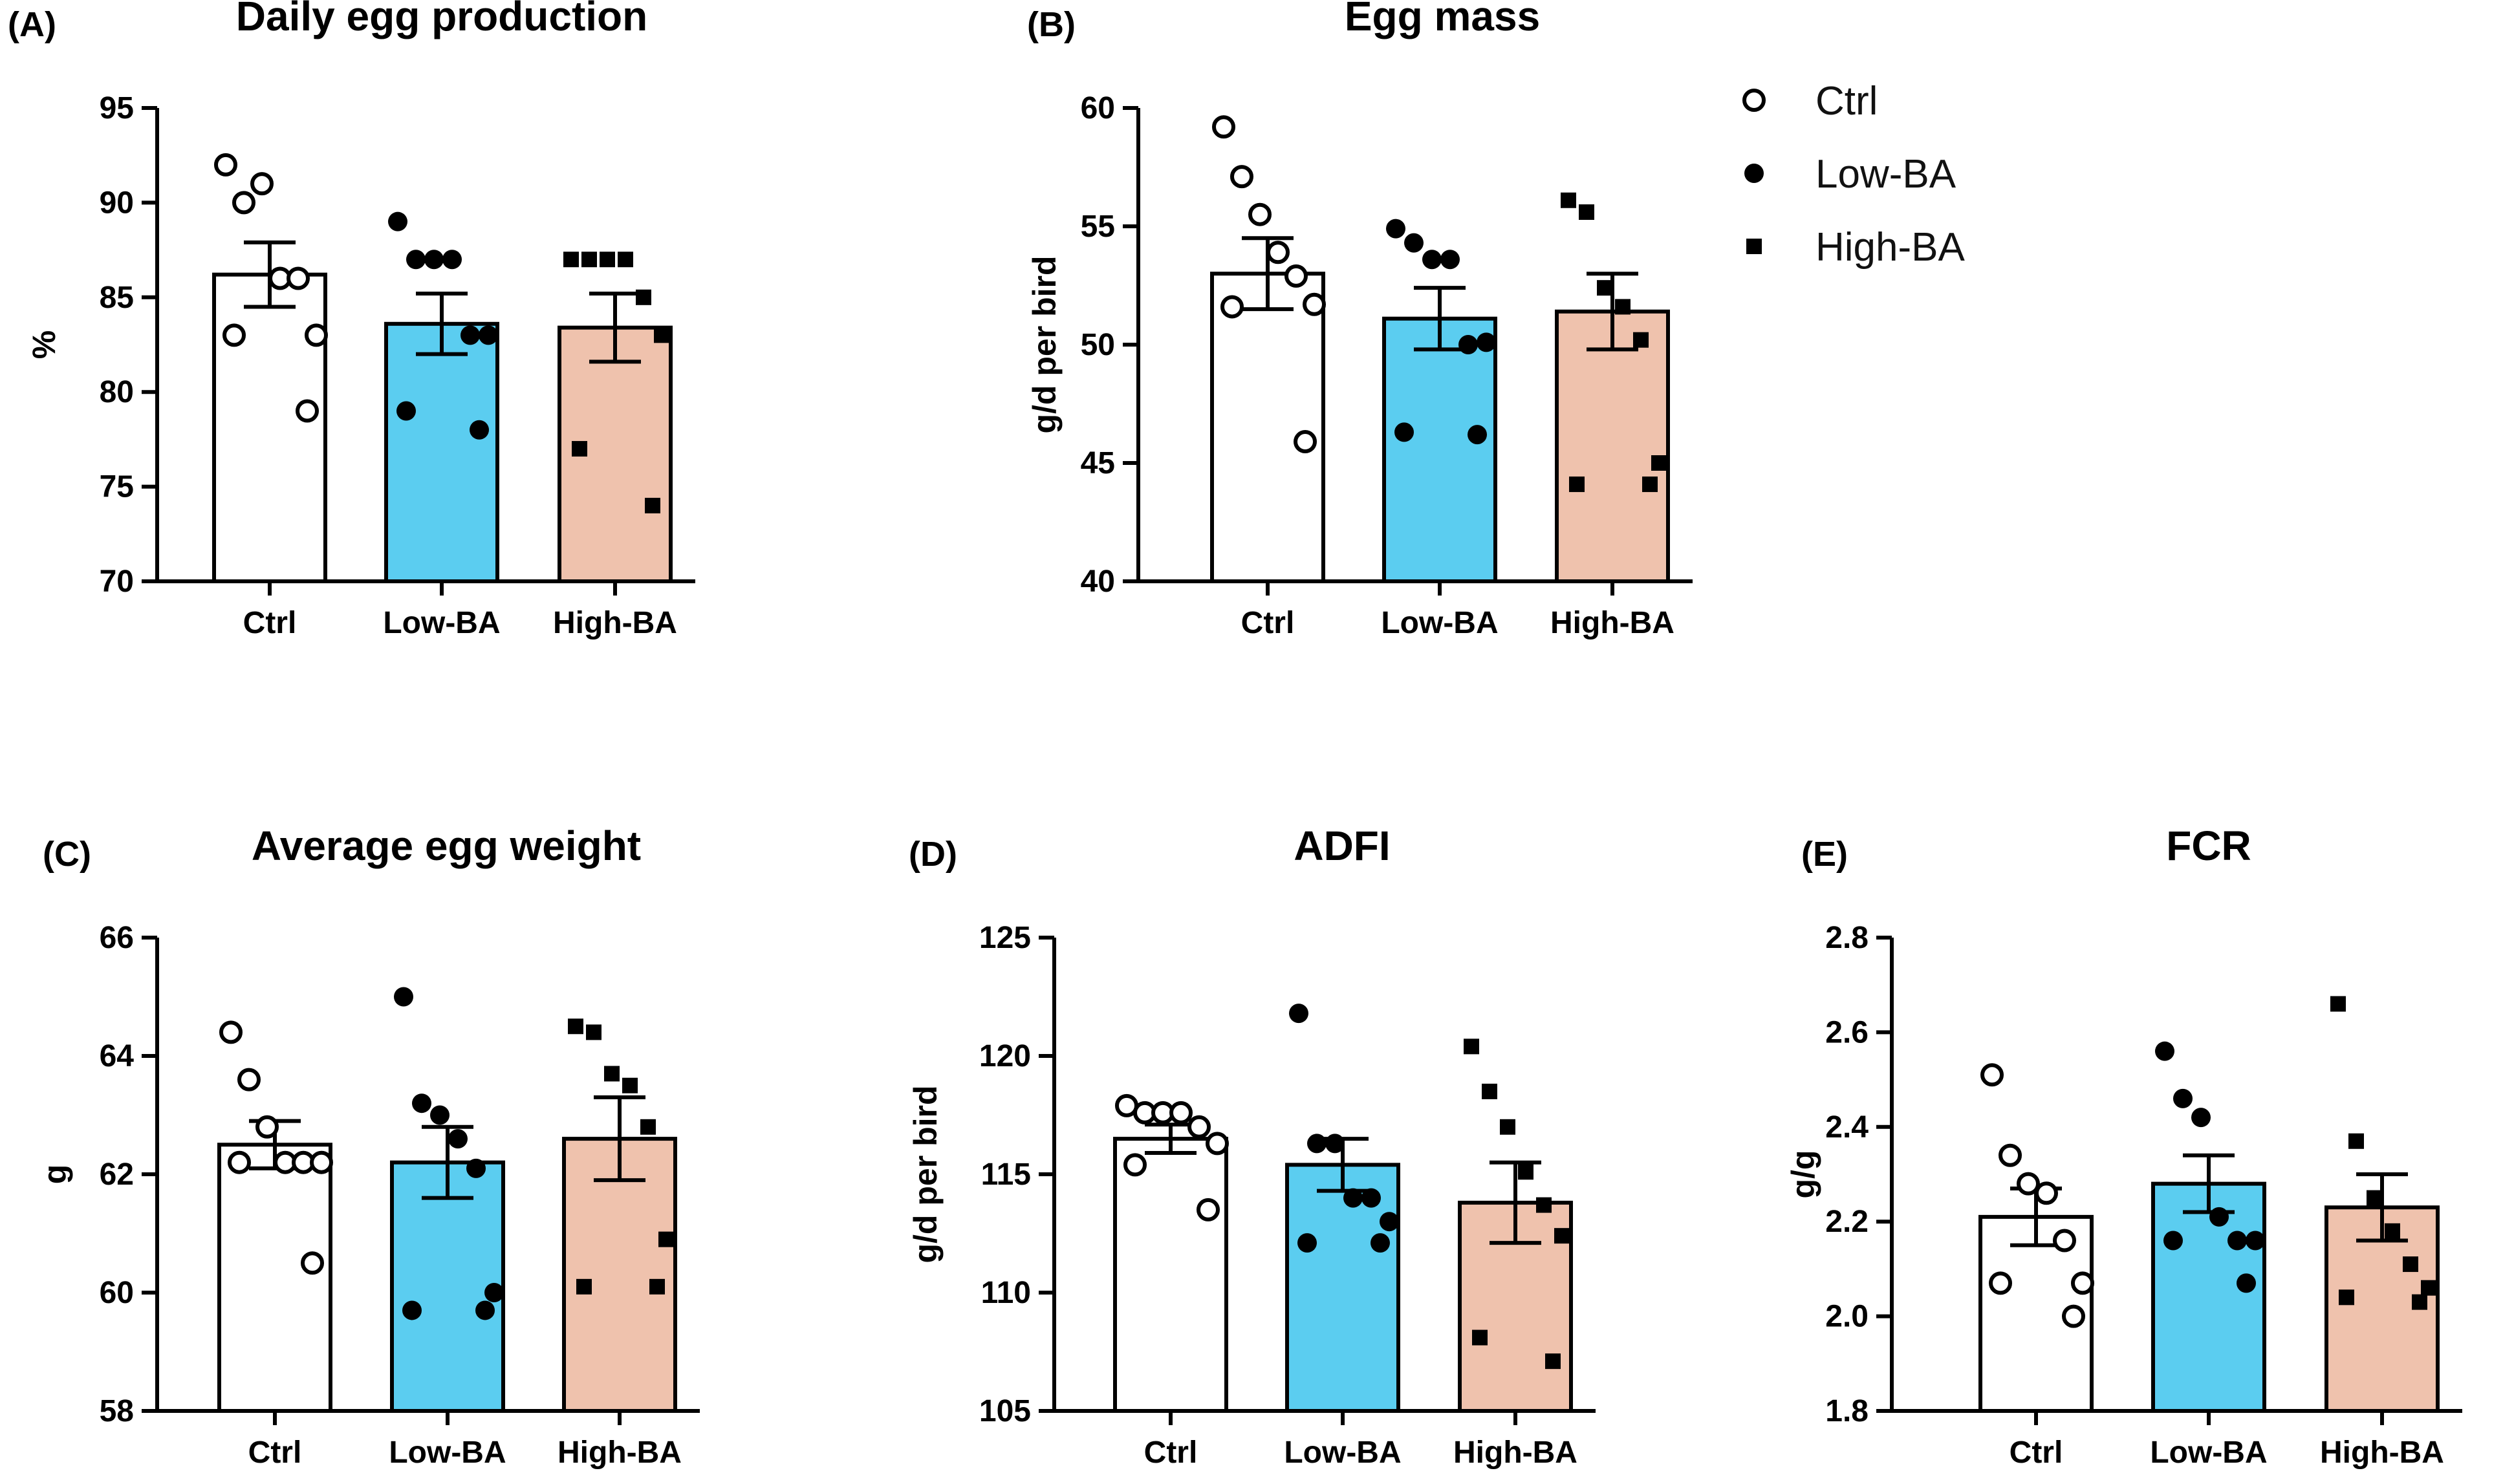 Image resolution: width=2503 pixels, height=1484 pixels. What do you see at coordinates (1847, 1222) in the screenshot?
I see `y-tick-label: 2.2` at bounding box center [1847, 1222].